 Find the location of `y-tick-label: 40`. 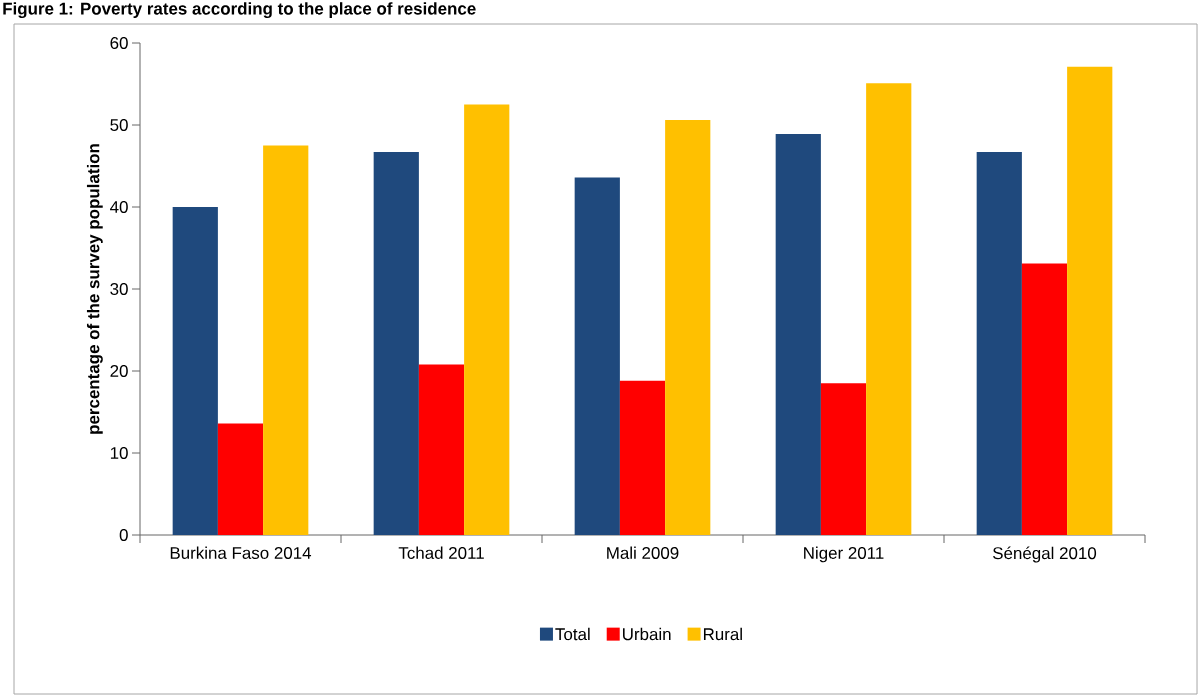

y-tick-label: 40 is located at coordinates (119, 207).